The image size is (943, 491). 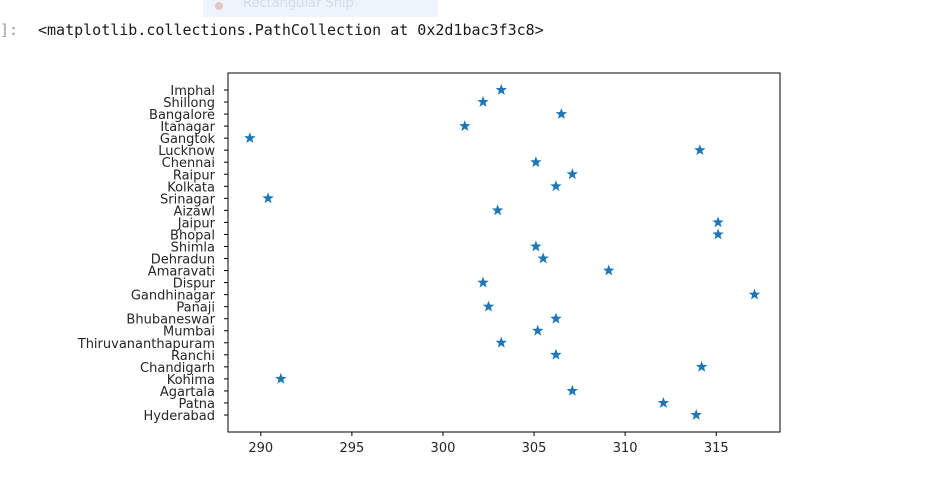 I want to click on y-tick-label: Imphal, so click(x=192, y=91).